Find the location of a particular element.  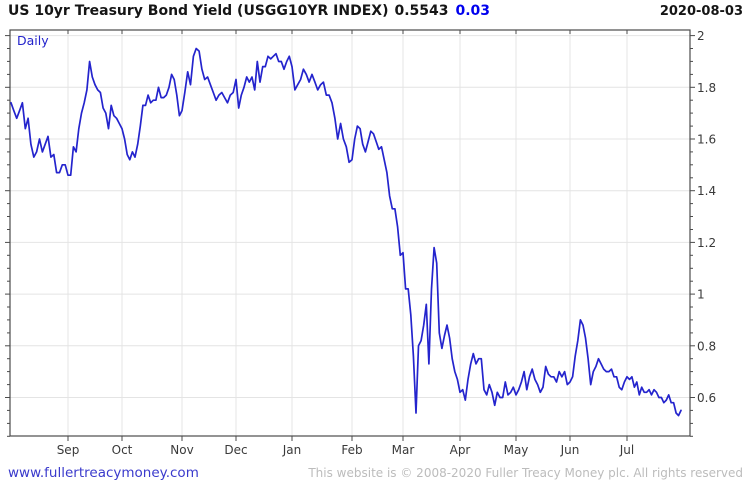

x-axis-label: May is located at coordinates (516, 450).